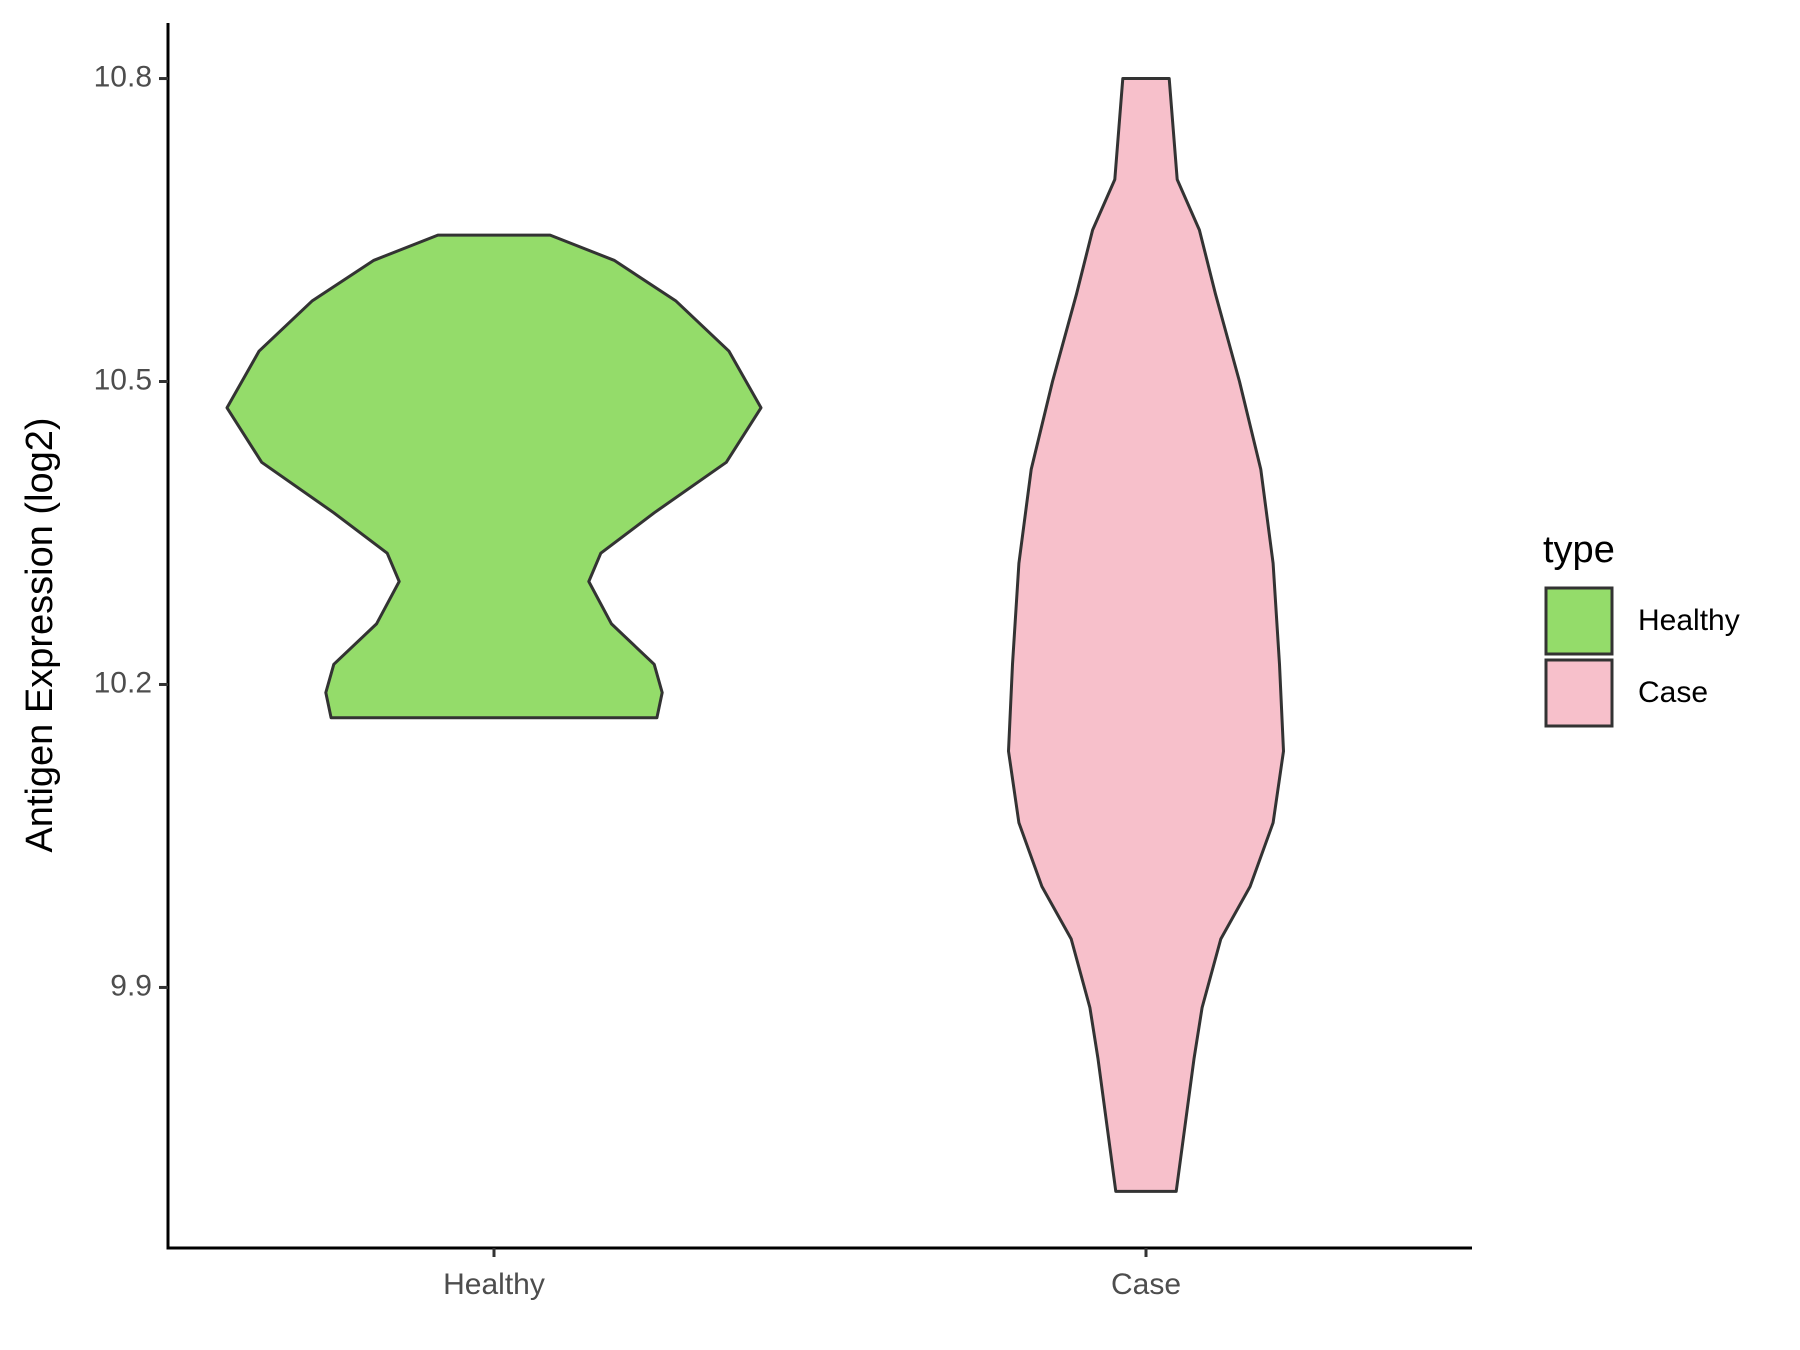 This screenshot has height=1350, width=1800. What do you see at coordinates (1146, 1284) in the screenshot?
I see `x-tick-label: Case` at bounding box center [1146, 1284].